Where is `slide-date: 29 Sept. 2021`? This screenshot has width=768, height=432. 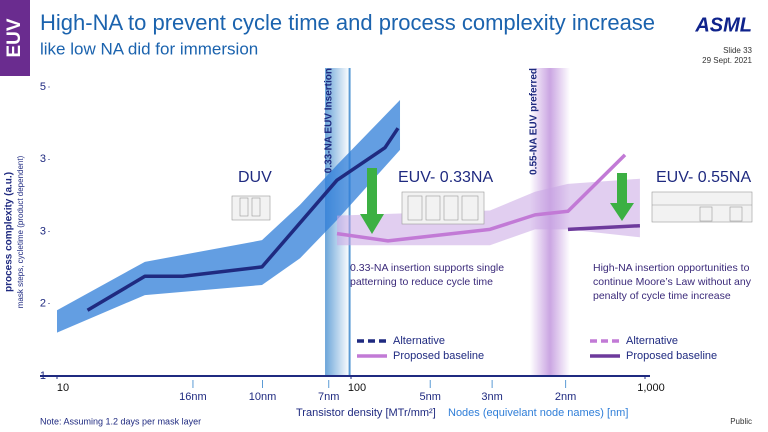
slide-date: 29 Sept. 2021 is located at coordinates (727, 60).